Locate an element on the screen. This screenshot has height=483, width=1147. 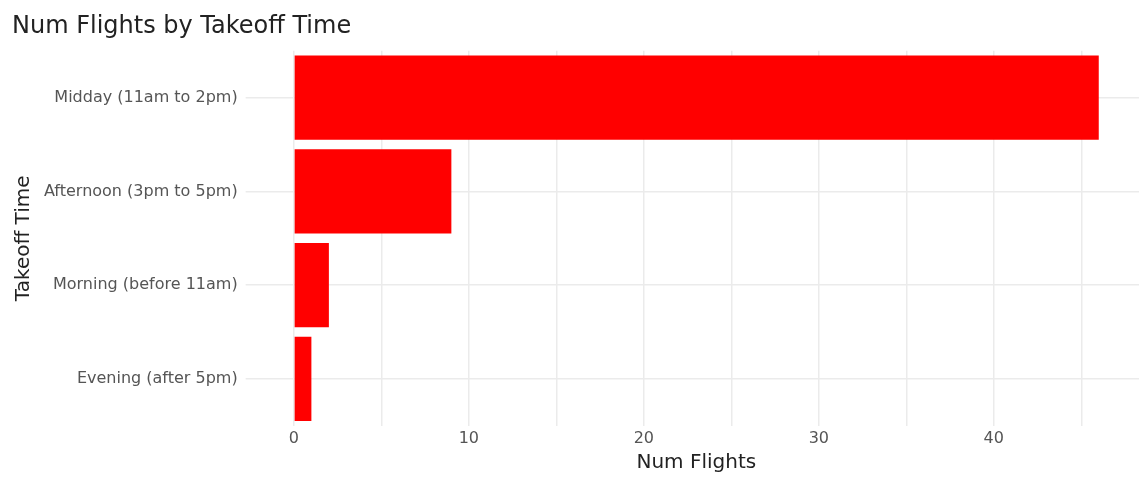
x-tick-label: 20 is located at coordinates (644, 437).